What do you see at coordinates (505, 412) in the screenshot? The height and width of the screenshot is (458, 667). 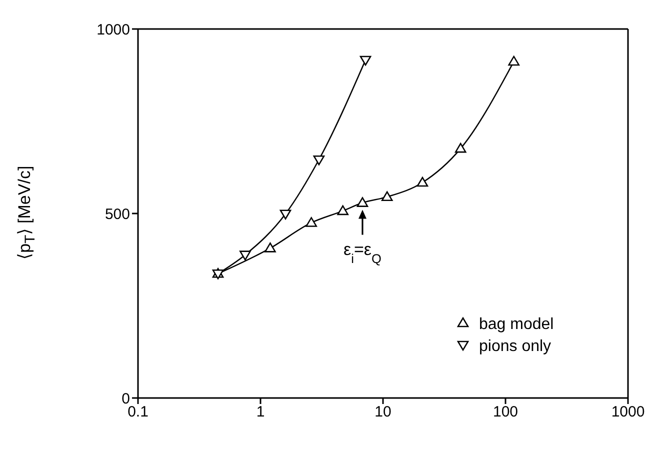 I see `x-tick-label: 100` at bounding box center [505, 412].